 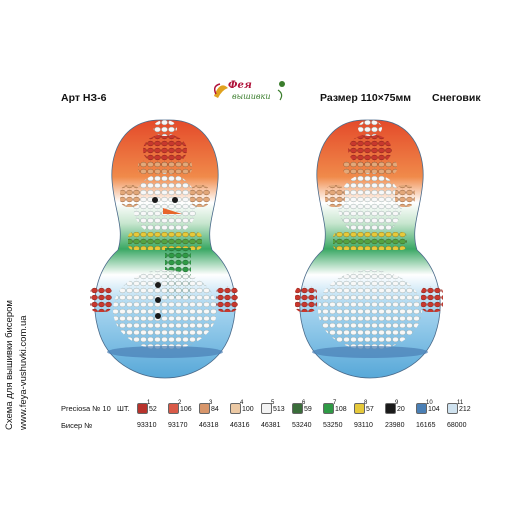 I want to click on legend-number: 5, so click(x=273, y=403).